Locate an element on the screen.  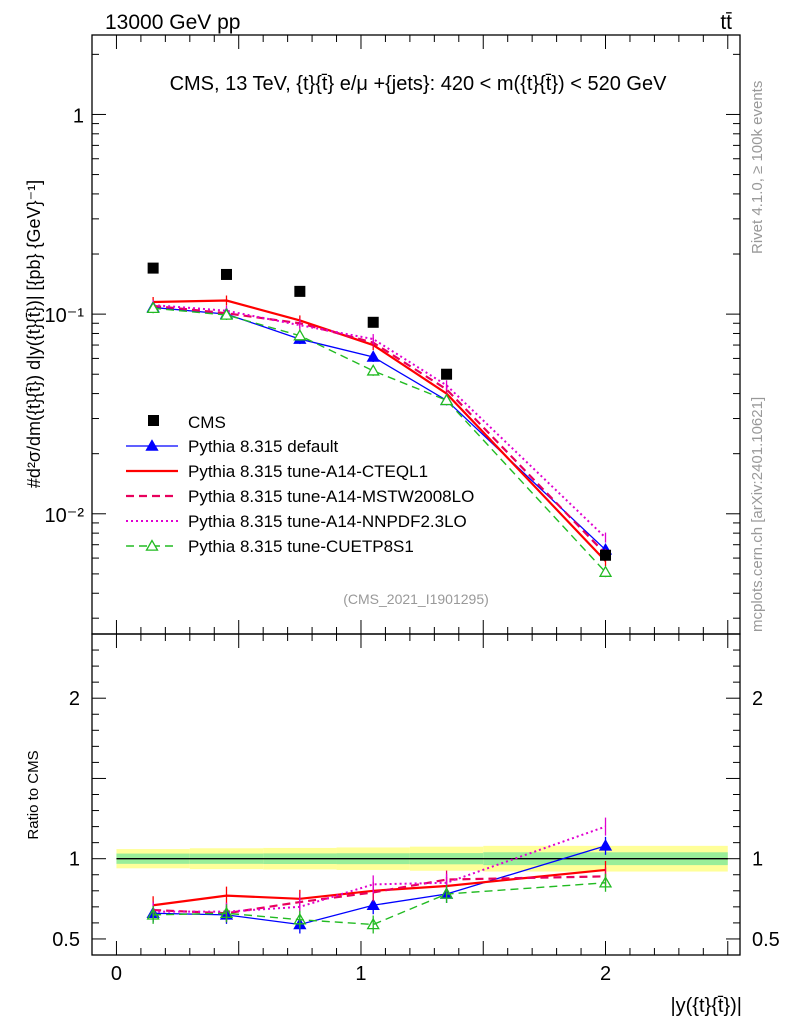
ratio-tick-label-left: 0.5 is located at coordinates (66, 940).